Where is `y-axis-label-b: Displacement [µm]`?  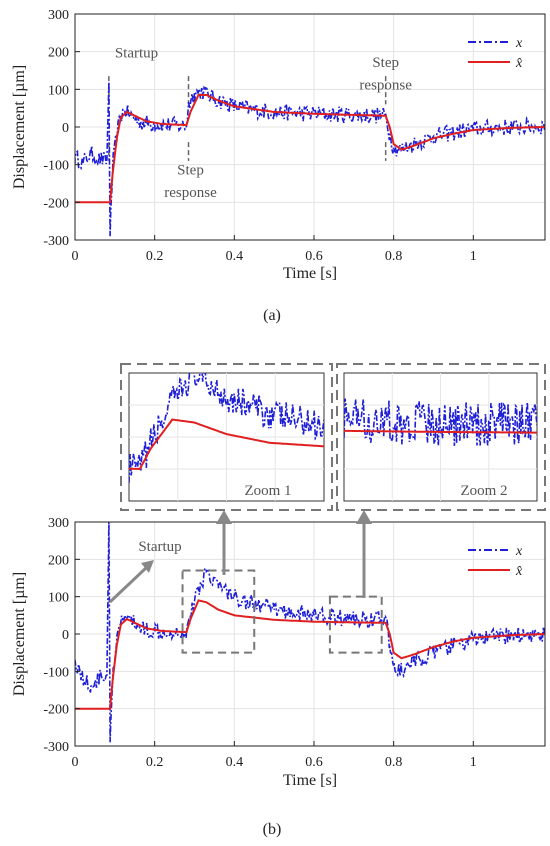
y-axis-label-b: Displacement [µm] is located at coordinates (19, 634).